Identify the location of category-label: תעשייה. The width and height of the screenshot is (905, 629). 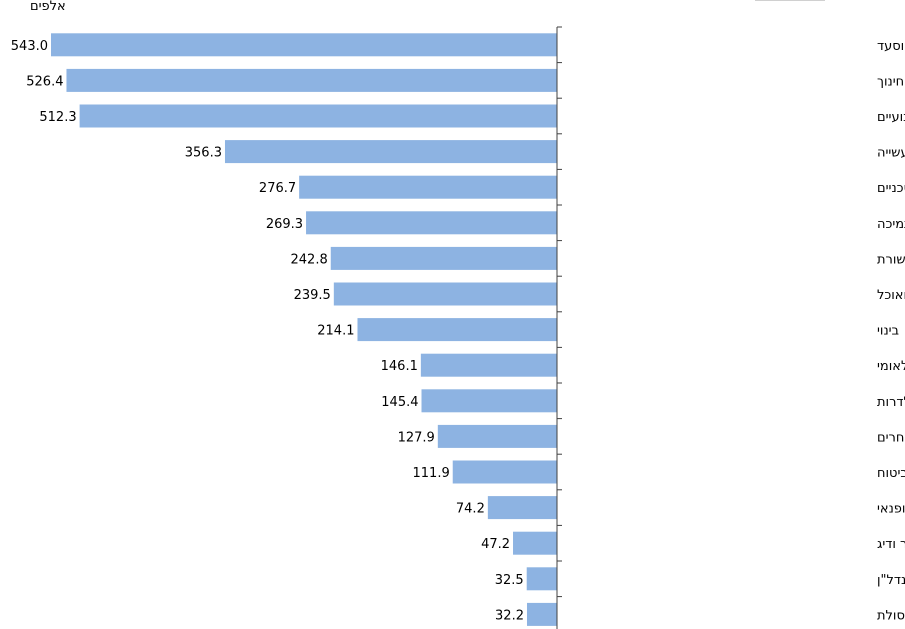
(891, 153).